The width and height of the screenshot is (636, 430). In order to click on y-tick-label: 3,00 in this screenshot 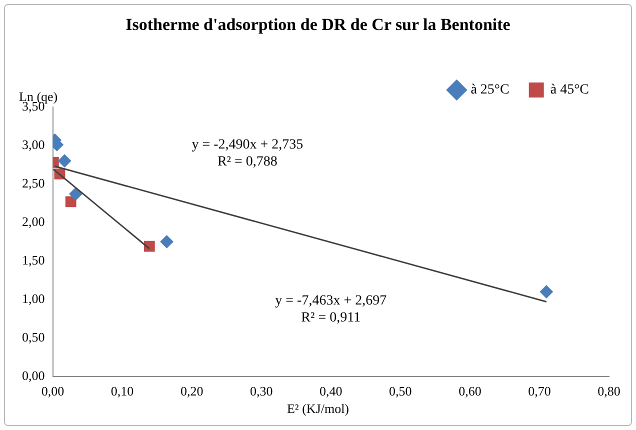, I will do `click(33, 144)`.